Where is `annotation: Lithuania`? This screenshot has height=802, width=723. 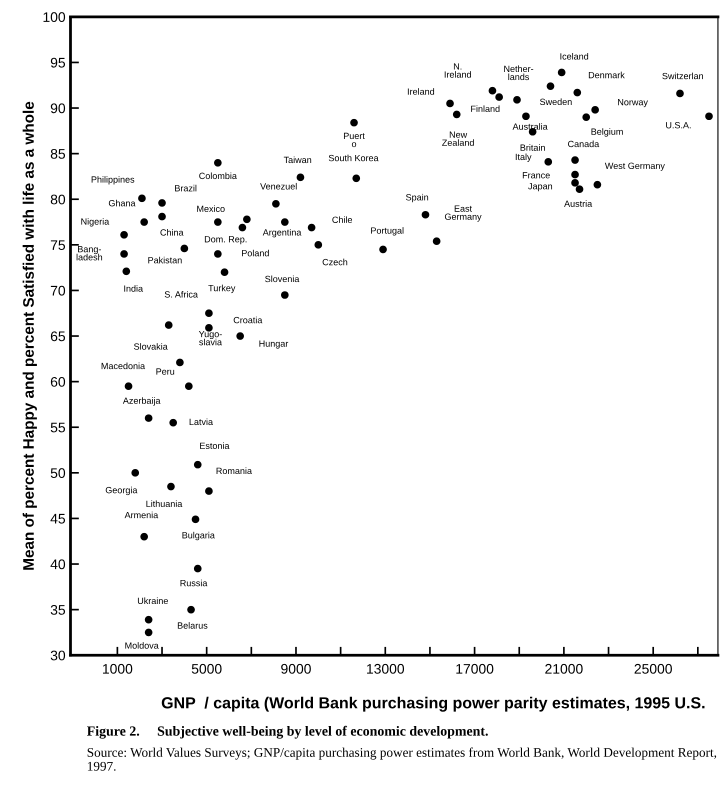 annotation: Lithuania is located at coordinates (164, 503).